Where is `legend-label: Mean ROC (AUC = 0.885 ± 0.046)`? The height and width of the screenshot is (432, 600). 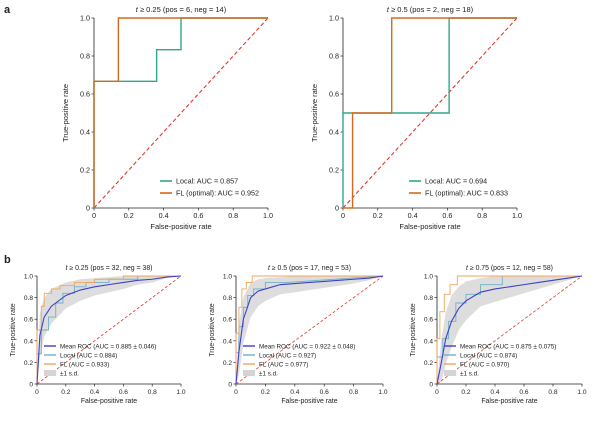 legend-label: Mean ROC (AUC = 0.885 ± 0.046) is located at coordinates (108, 346).